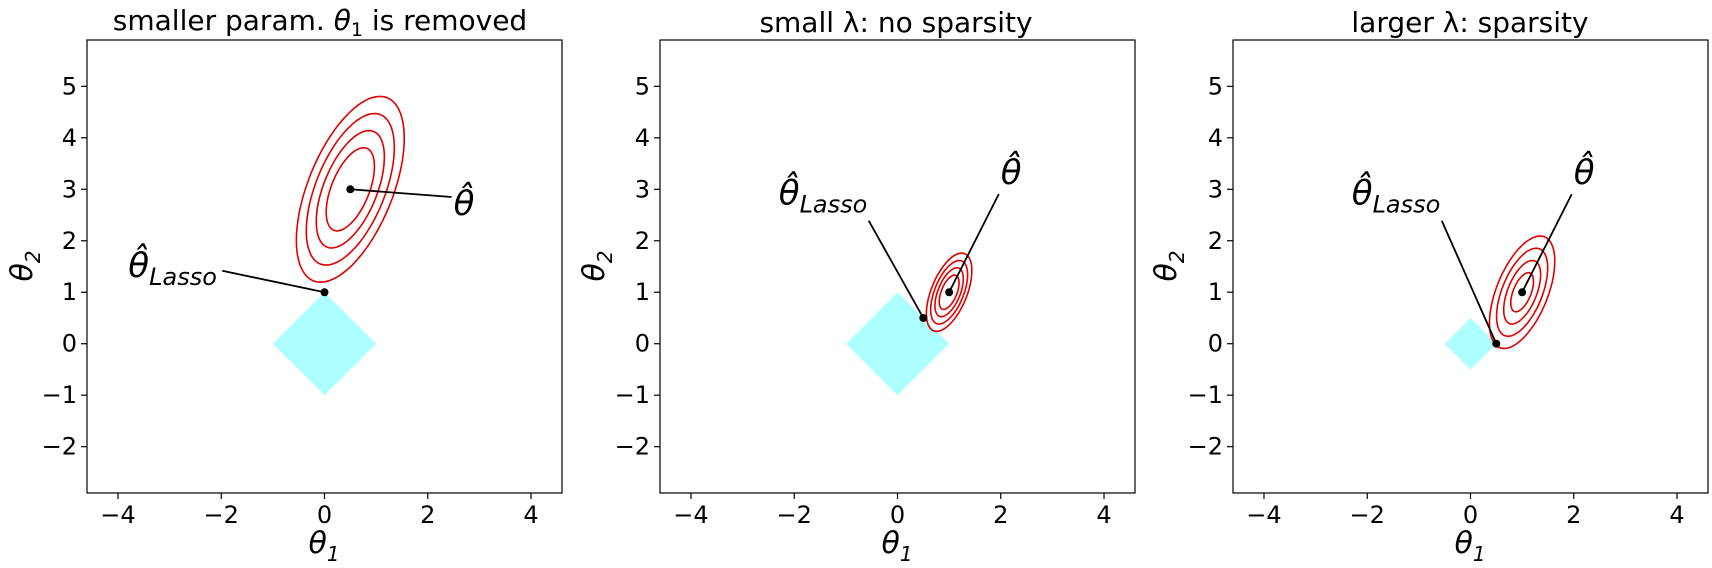 The height and width of the screenshot is (568, 1712). I want to click on panel-1-y-tick-label: 4, so click(69, 138).